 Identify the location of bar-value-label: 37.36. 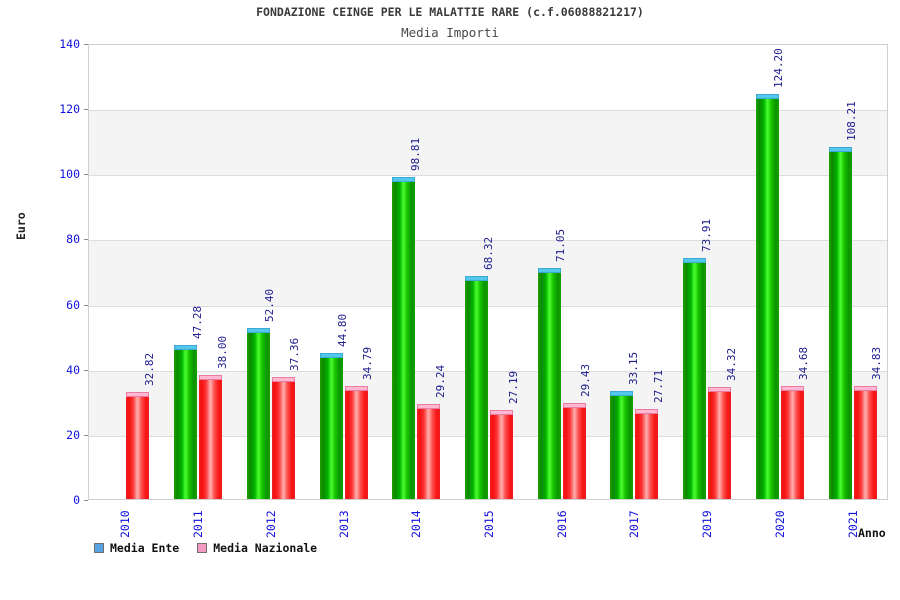
(295, 355).